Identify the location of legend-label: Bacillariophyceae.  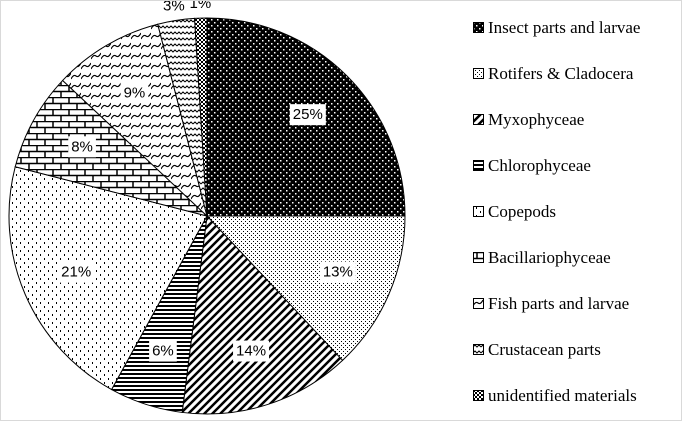
(549, 257).